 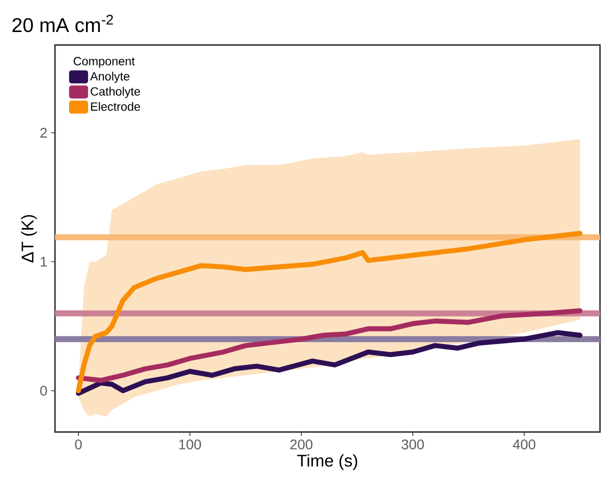 What do you see at coordinates (104, 62) in the screenshot?
I see `legend-title: Component` at bounding box center [104, 62].